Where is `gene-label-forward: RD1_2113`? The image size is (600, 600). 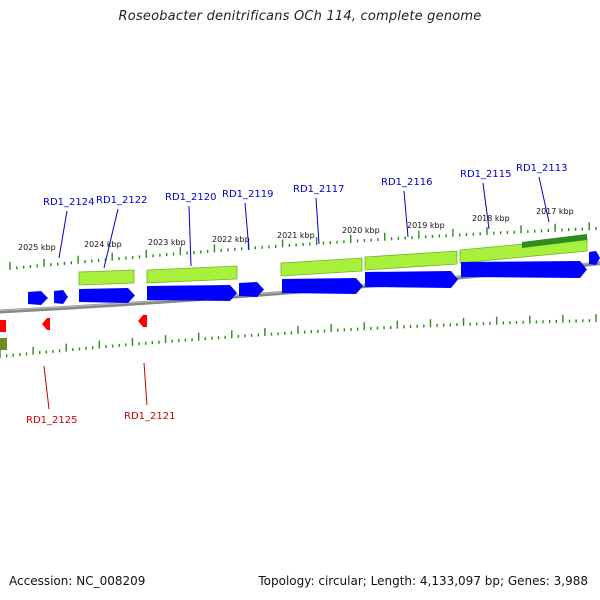 gene-label-forward: RD1_2113 is located at coordinates (541, 168).